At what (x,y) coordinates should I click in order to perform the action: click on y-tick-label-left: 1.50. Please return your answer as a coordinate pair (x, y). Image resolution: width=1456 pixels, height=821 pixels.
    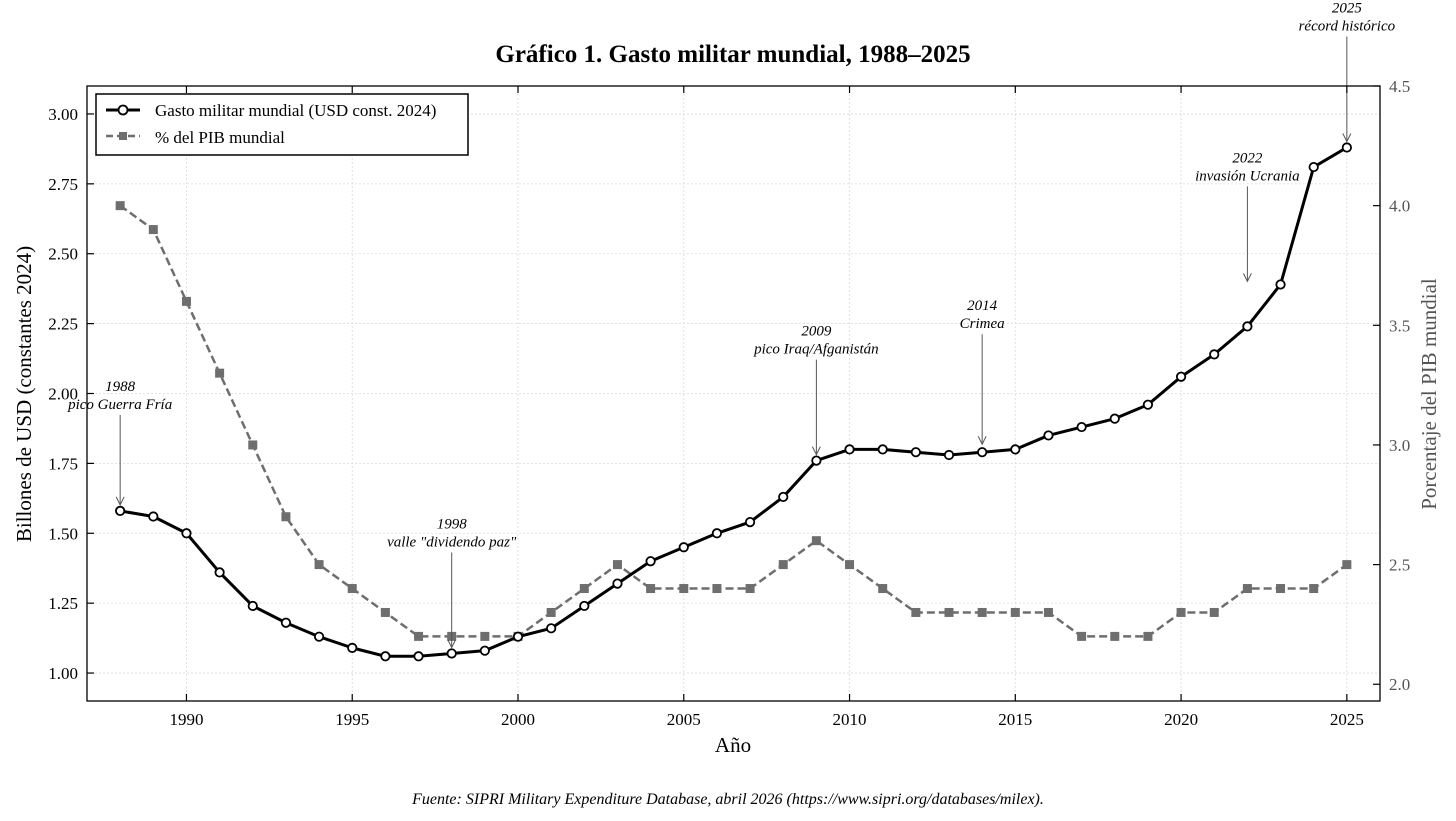
    Looking at the image, I should click on (63, 533).